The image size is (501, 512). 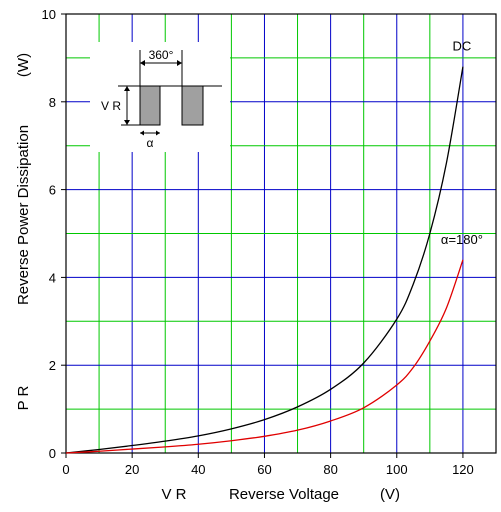 I want to click on inset-pulse-arrowhead-left, so click(x=142, y=133).